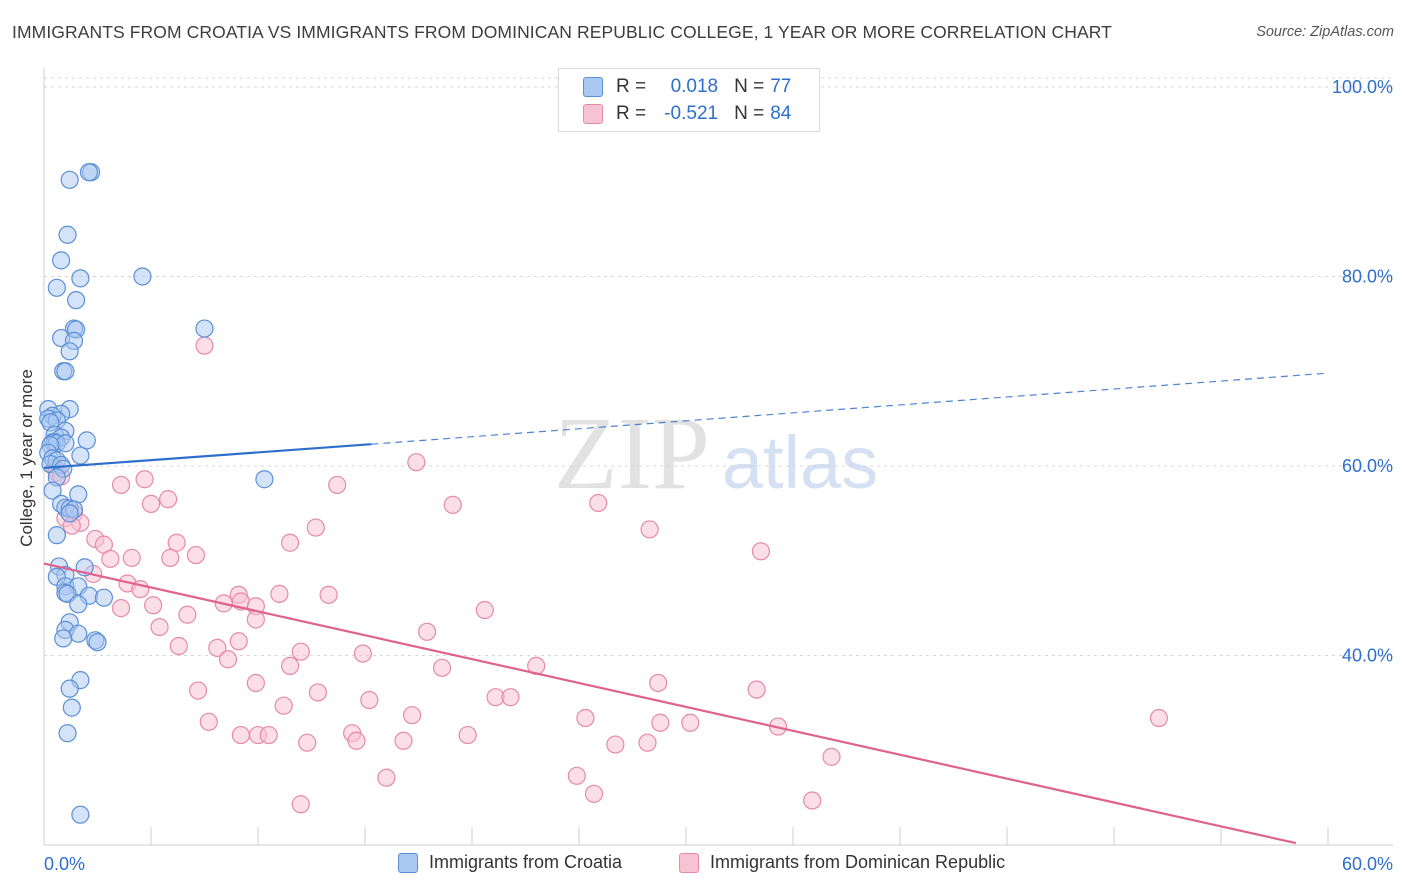 Image resolution: width=1406 pixels, height=892 pixels. Describe the element at coordinates (26, 458) in the screenshot. I see `y-axis-title: College, 1 year or more` at that location.